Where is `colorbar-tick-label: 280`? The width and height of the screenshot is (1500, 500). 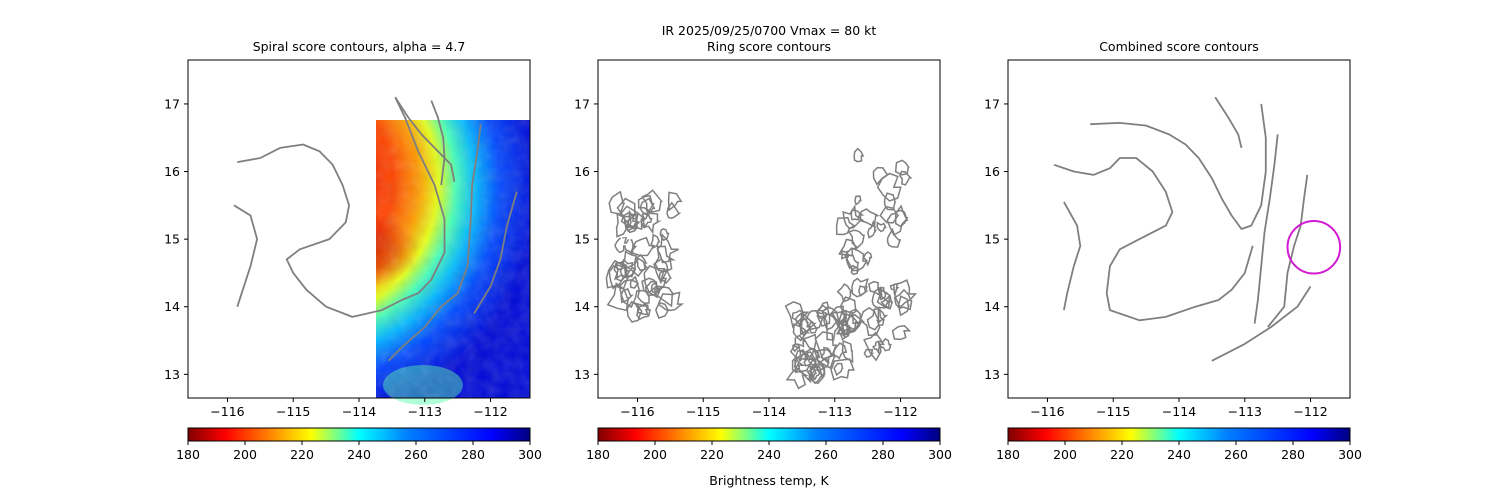
colorbar-tick-label: 280 is located at coordinates (1293, 454).